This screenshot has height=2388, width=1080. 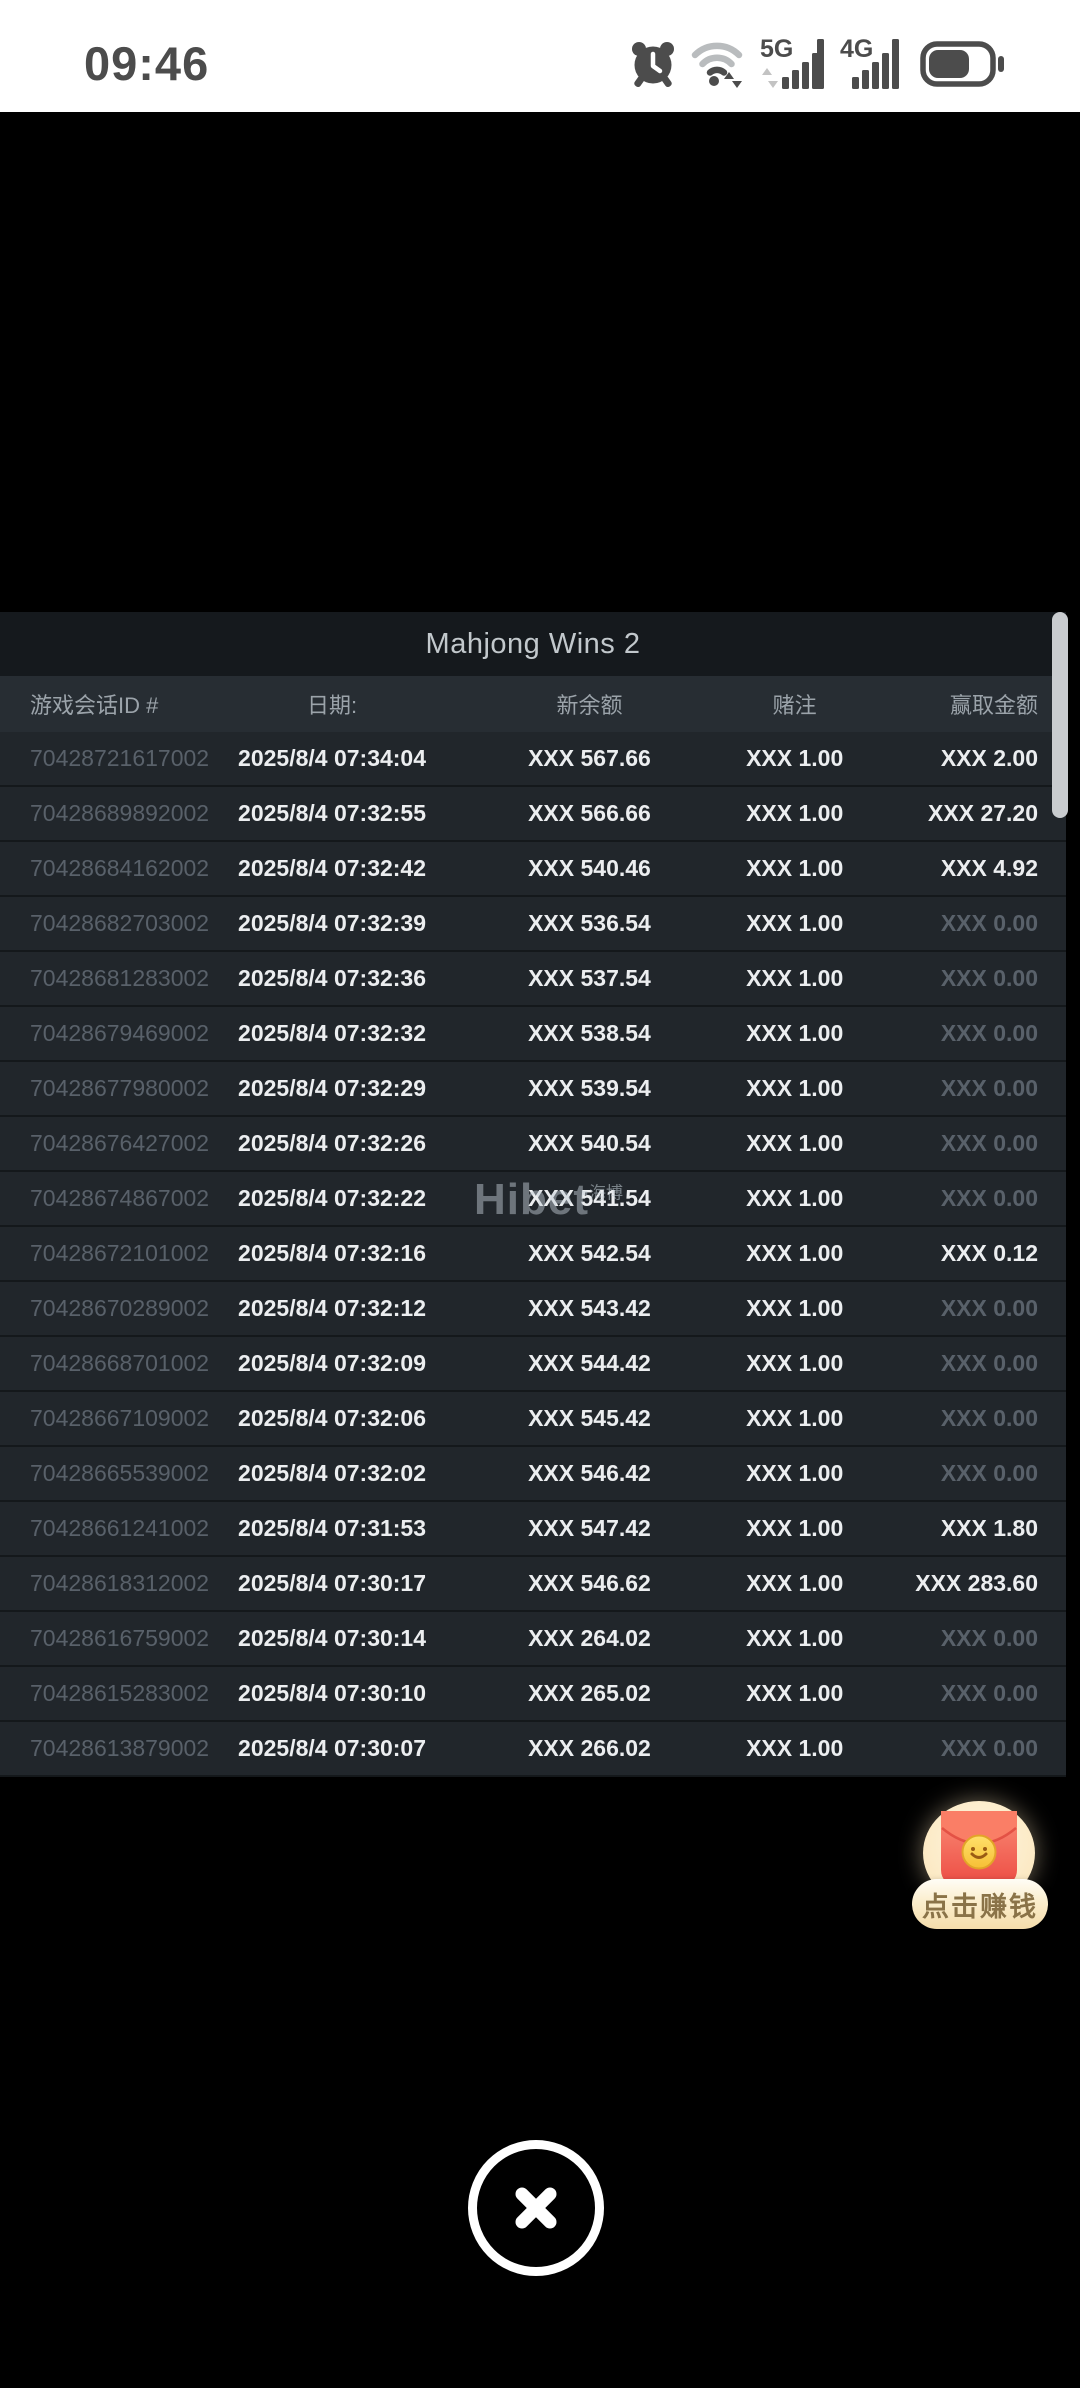 What do you see at coordinates (332, 923) in the screenshot?
I see `cell-date: 2025/8/4 07:32:39` at bounding box center [332, 923].